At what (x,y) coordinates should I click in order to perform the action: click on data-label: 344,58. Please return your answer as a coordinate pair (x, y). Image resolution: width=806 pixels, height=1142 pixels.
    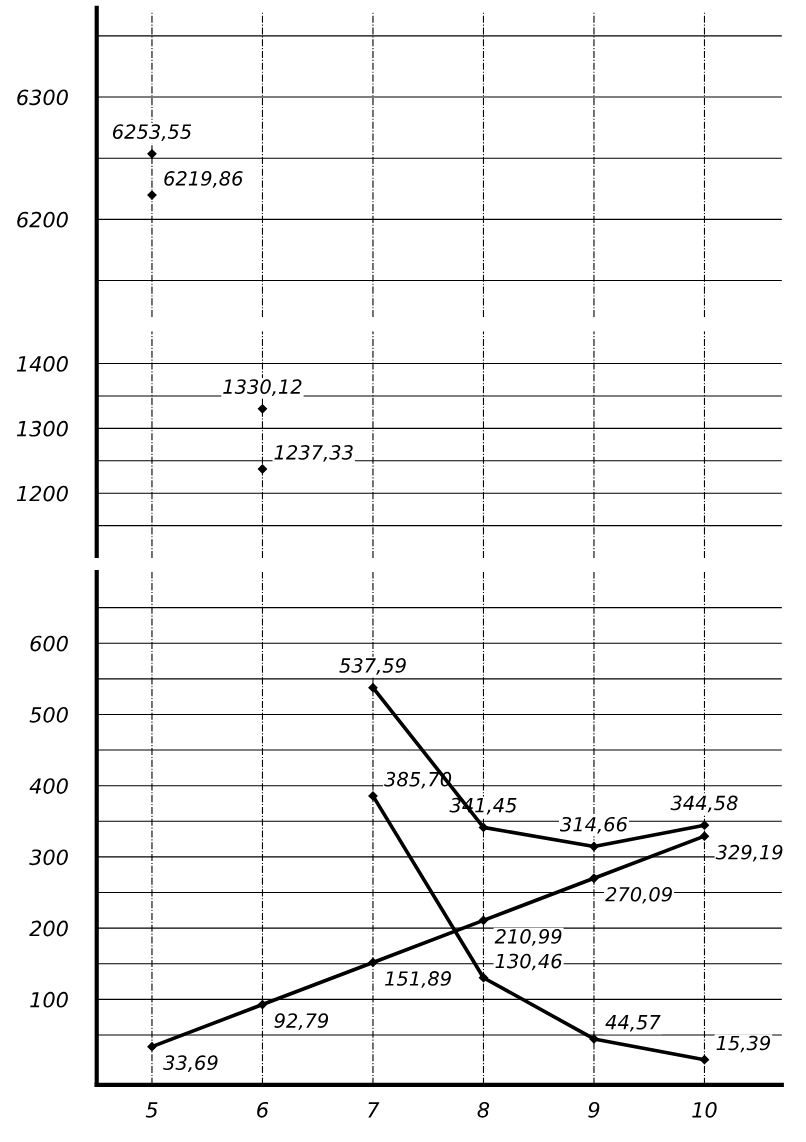
    Looking at the image, I should click on (704, 804).